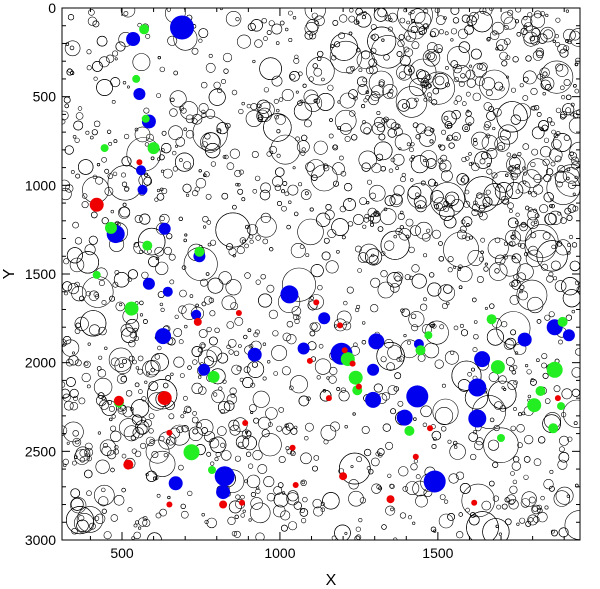 This screenshot has width=600, height=589. I want to click on data-point-red, so click(245, 423).